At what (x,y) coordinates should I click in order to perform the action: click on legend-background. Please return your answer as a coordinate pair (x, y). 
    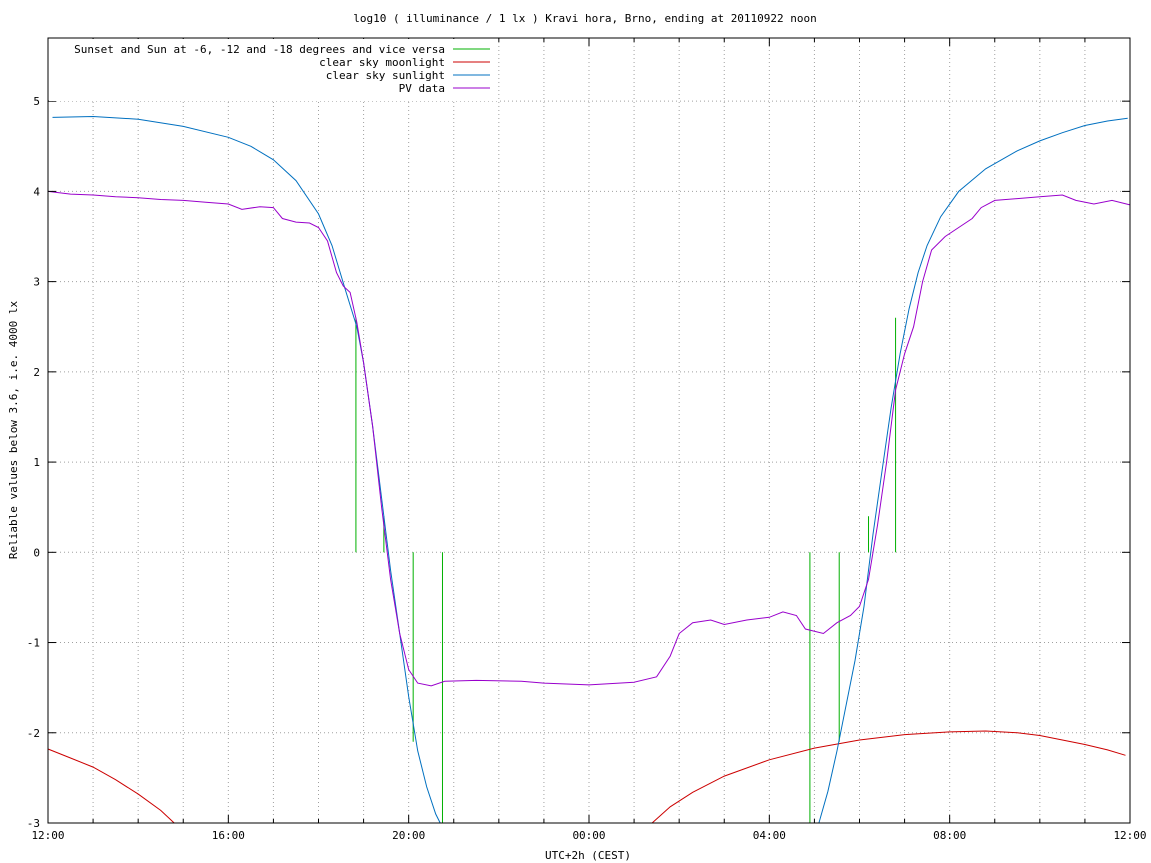
    Looking at the image, I should click on (273, 70).